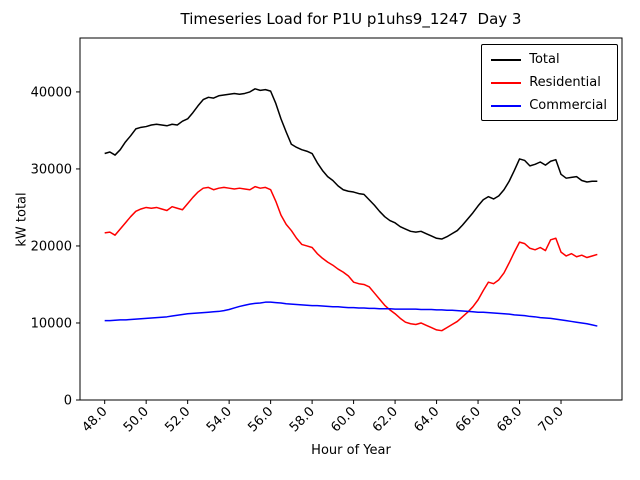 This screenshot has height=480, width=640. I want to click on legend-line-commercial, so click(506, 105).